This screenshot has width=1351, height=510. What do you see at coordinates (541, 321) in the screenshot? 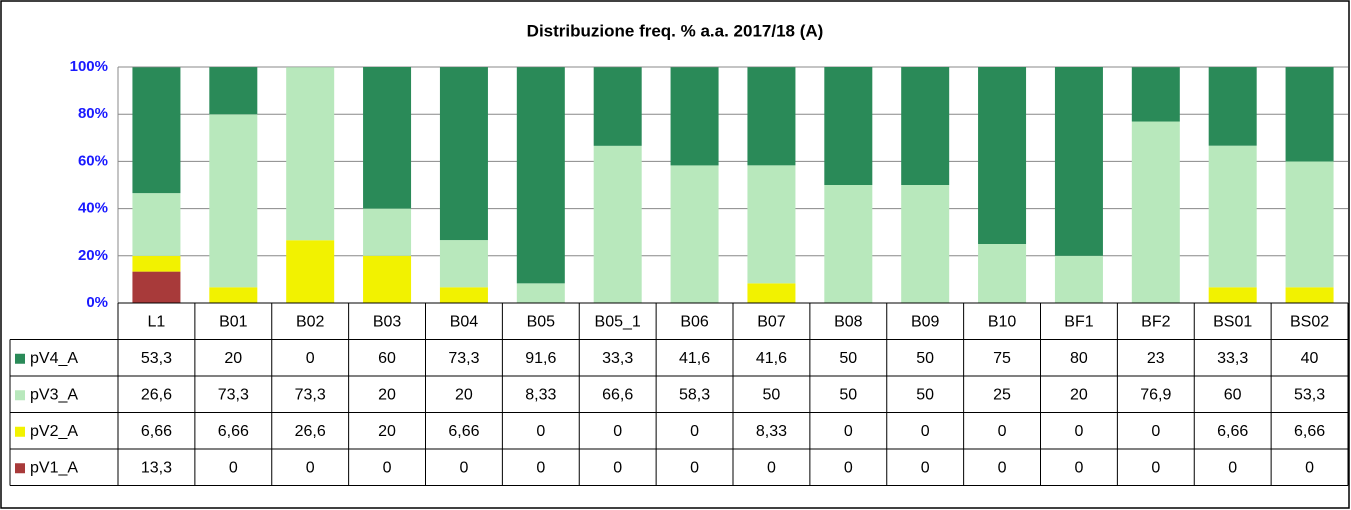
I see `x-tick-label: B05` at bounding box center [541, 321].